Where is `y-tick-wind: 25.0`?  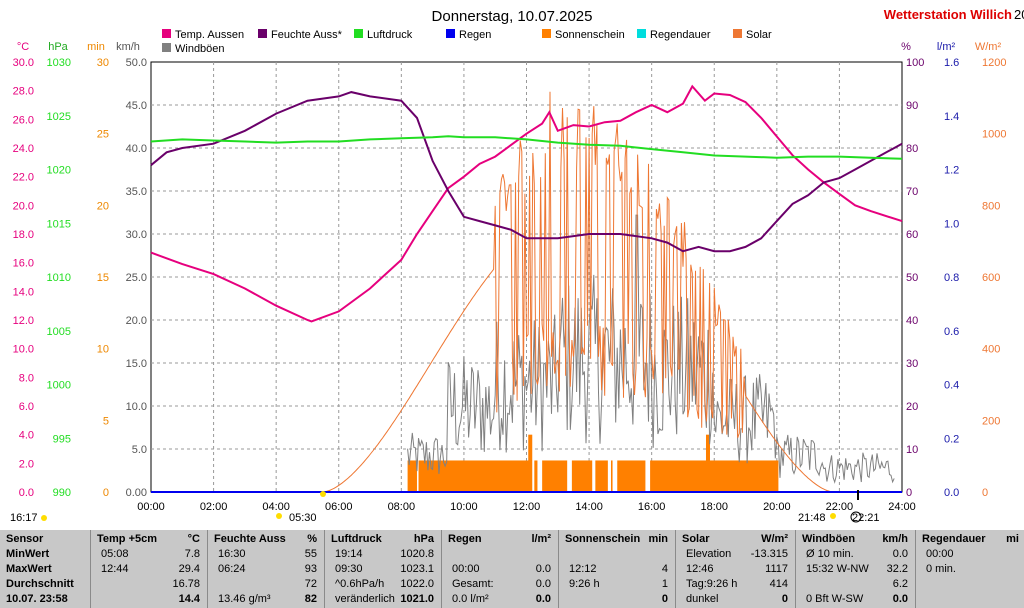
y-tick-wind: 25.0 is located at coordinates (136, 278).